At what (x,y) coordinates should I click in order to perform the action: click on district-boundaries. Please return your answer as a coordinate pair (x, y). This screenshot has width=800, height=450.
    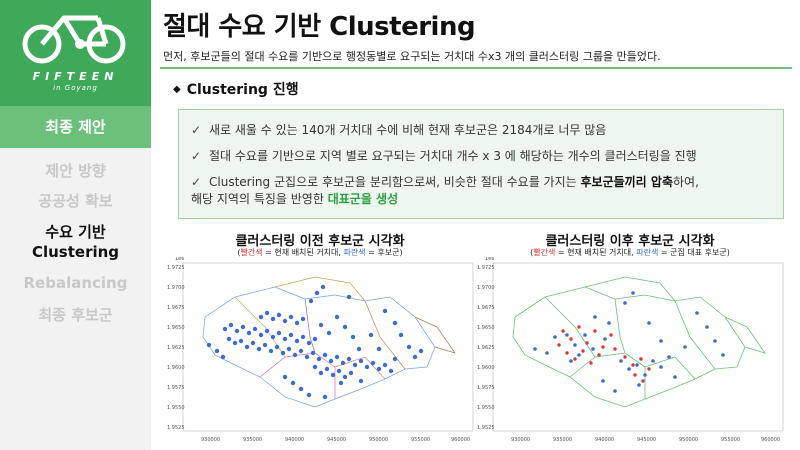
    Looking at the image, I should click on (639, 342).